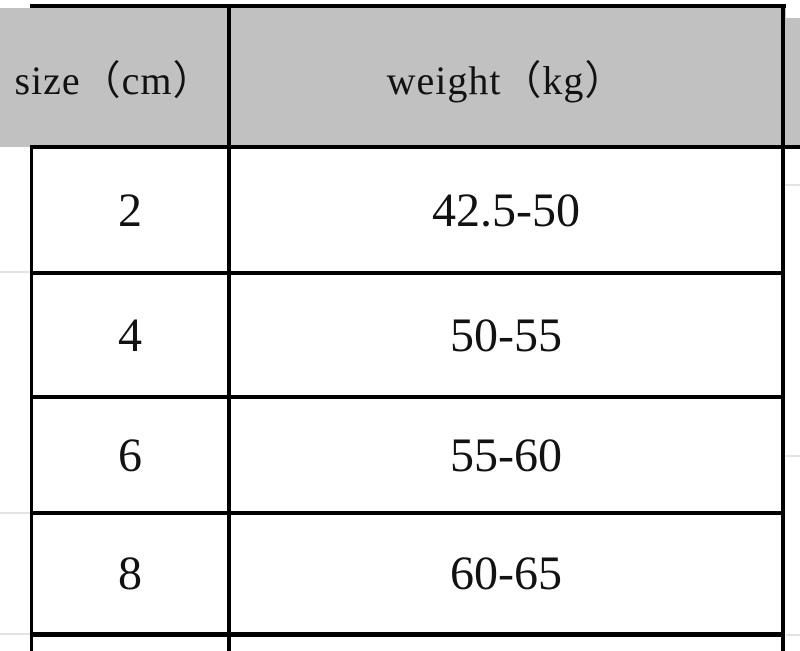  I want to click on cell-size: 6, so click(130, 455).